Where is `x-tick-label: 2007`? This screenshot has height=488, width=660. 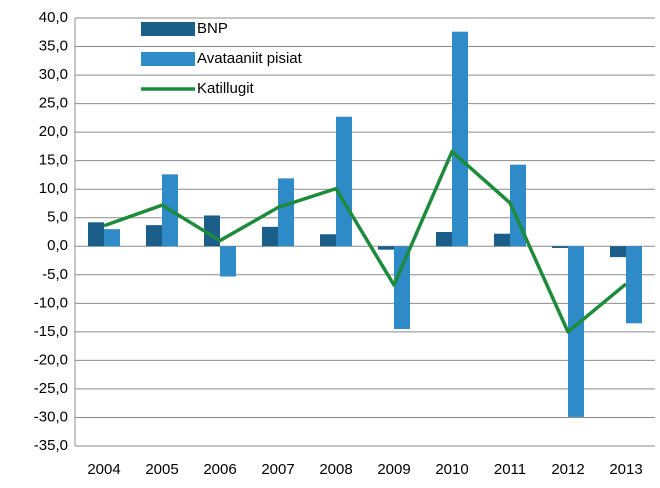
x-tick-label: 2007 is located at coordinates (277, 469).